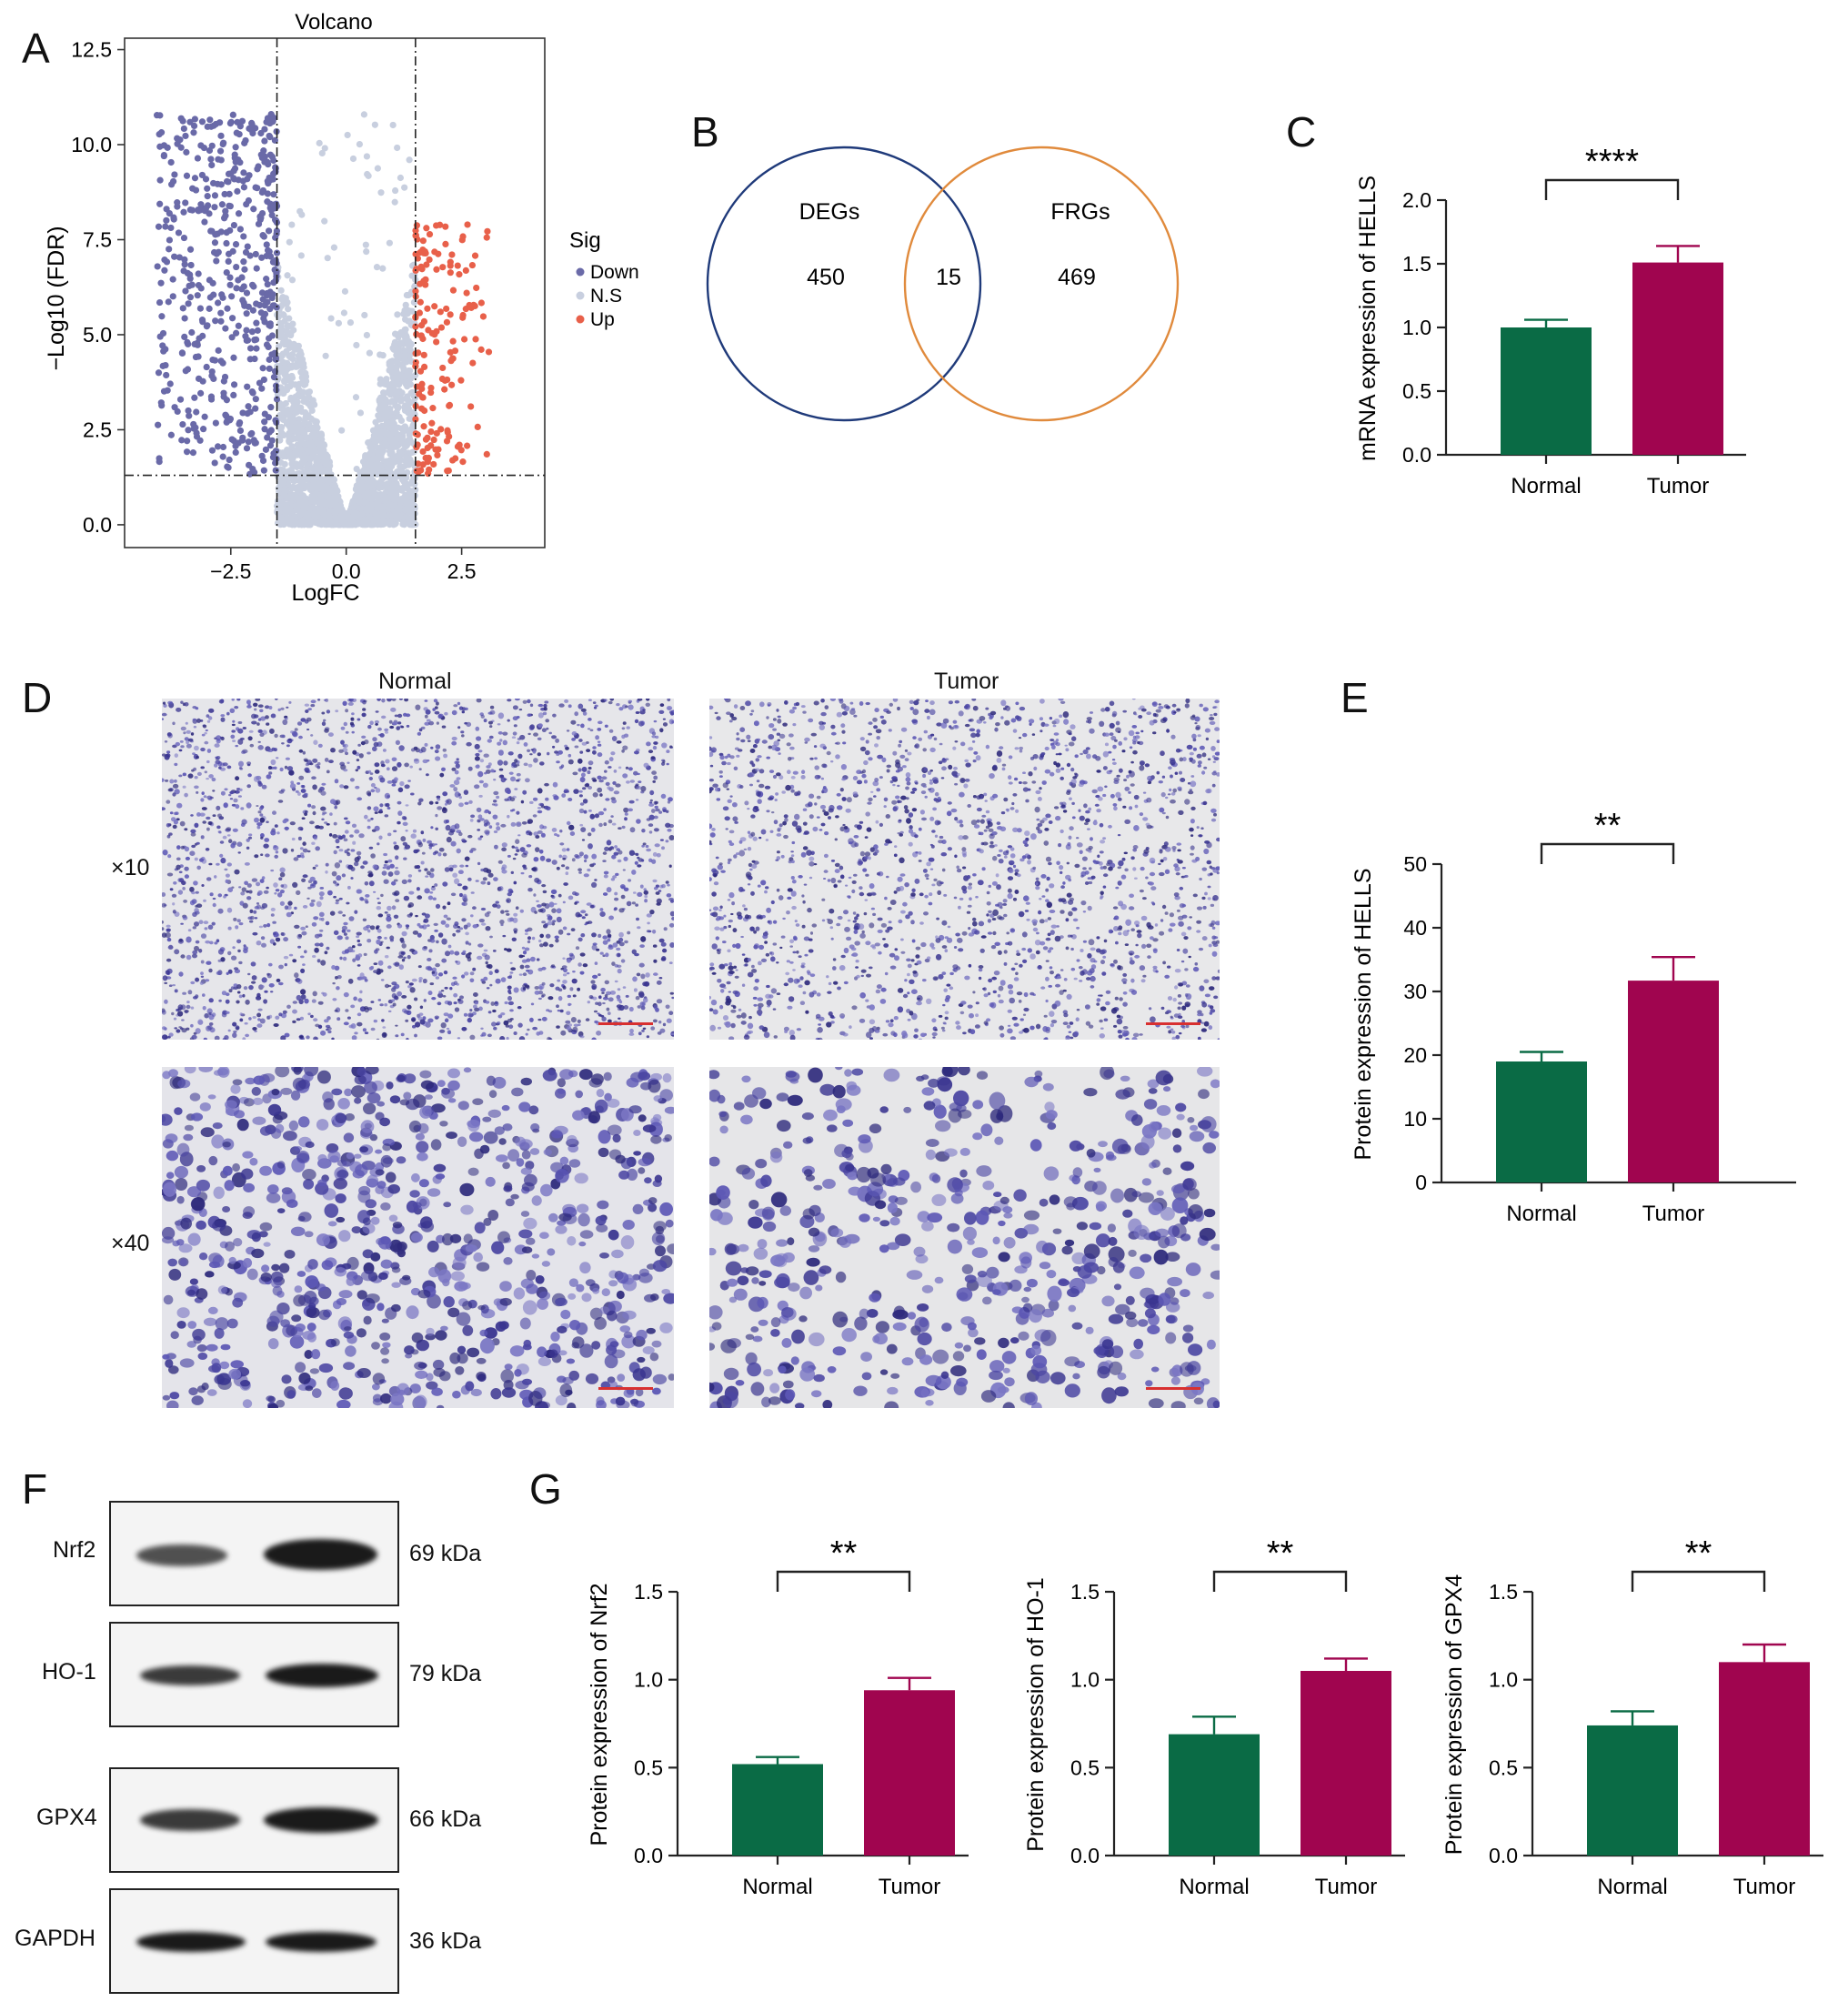 The width and height of the screenshot is (1848, 2012). I want to click on y-axis-label: Protein expression of Nrf2, so click(600, 1714).